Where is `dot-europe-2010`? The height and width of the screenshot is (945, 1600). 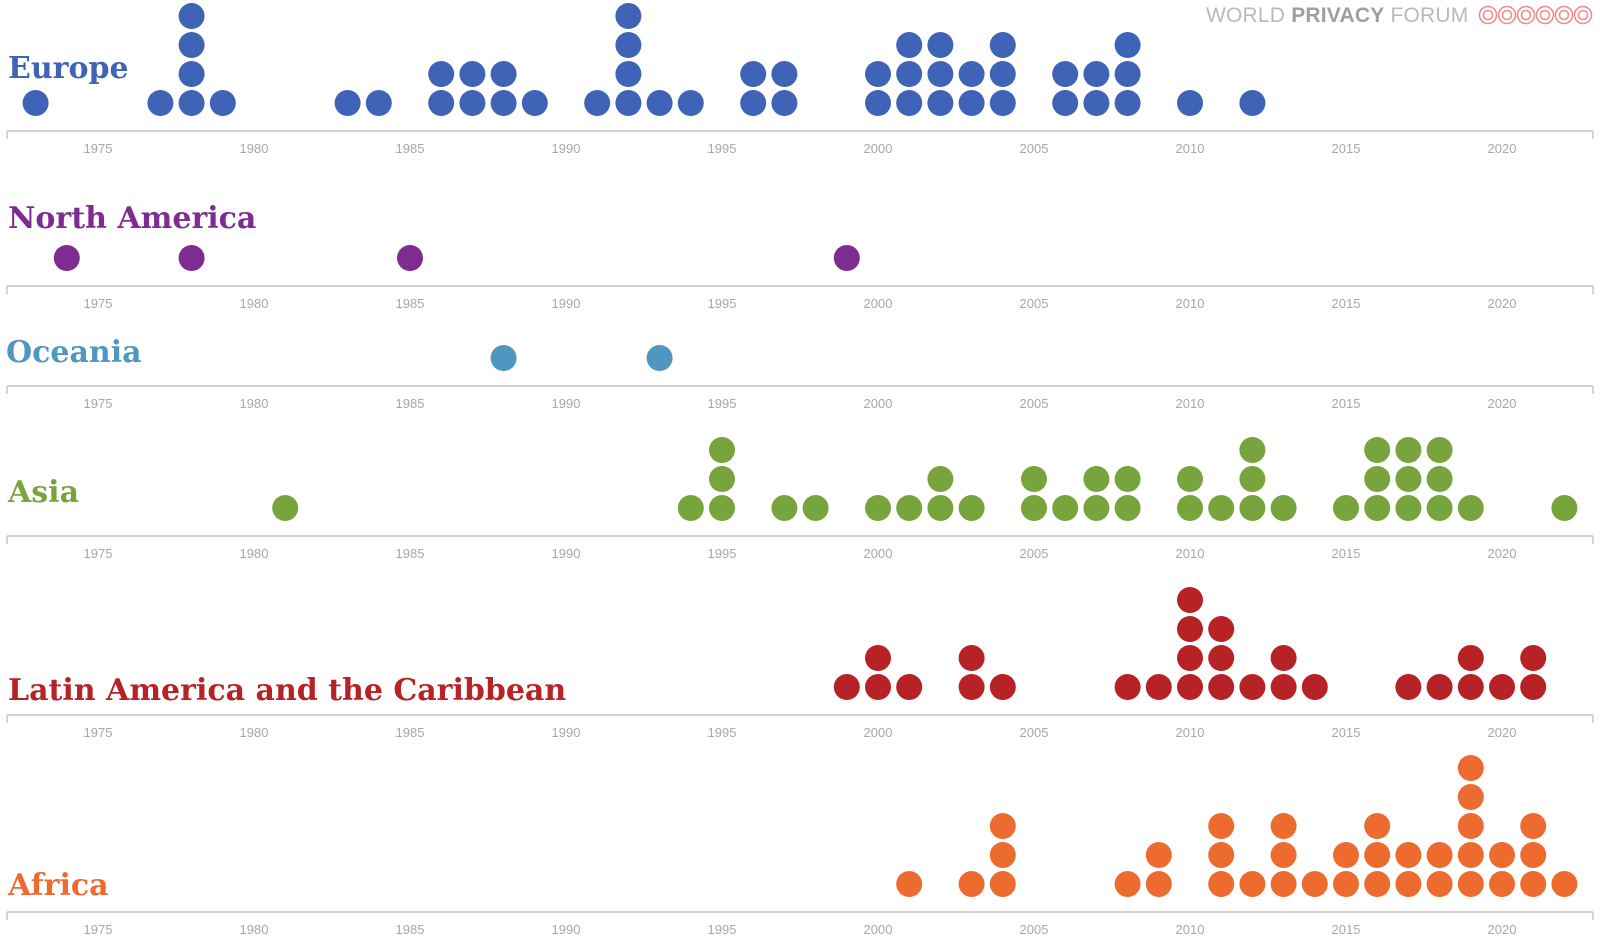 dot-europe-2010 is located at coordinates (1190, 103).